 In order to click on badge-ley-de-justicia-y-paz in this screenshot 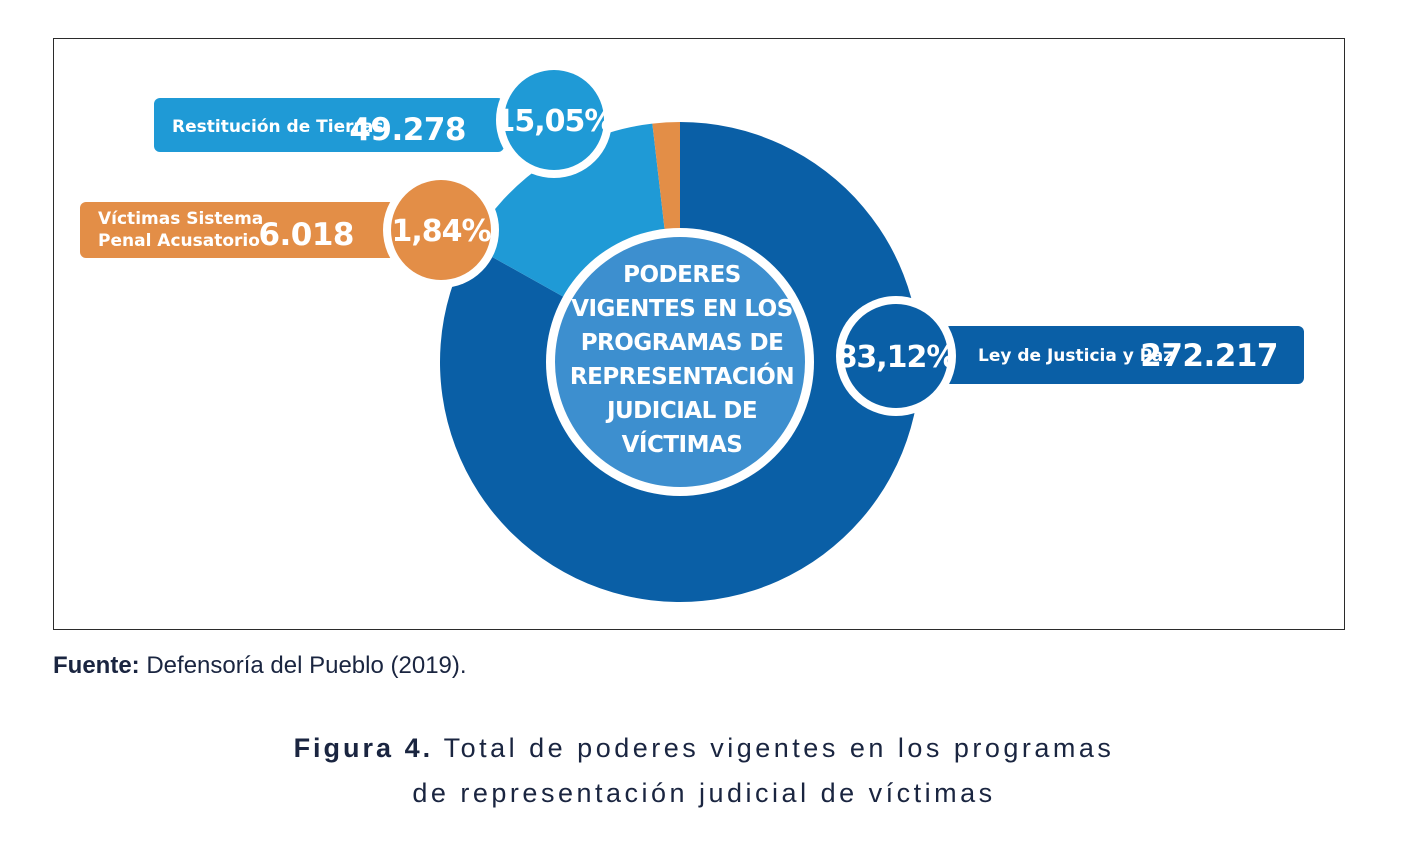, I will do `click(896, 356)`.